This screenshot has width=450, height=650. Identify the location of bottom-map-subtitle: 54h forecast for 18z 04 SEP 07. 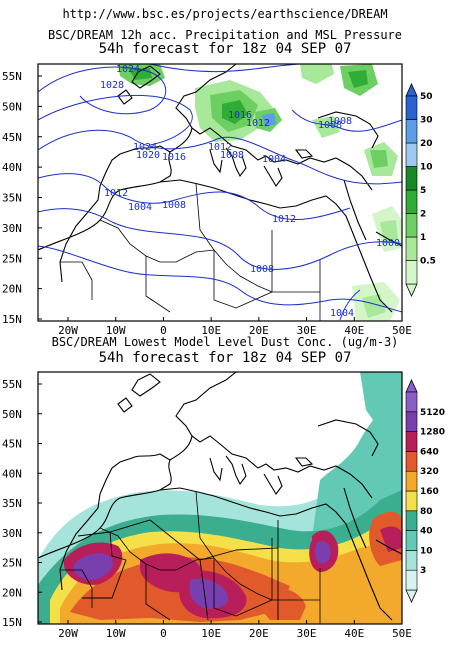
(225, 358).